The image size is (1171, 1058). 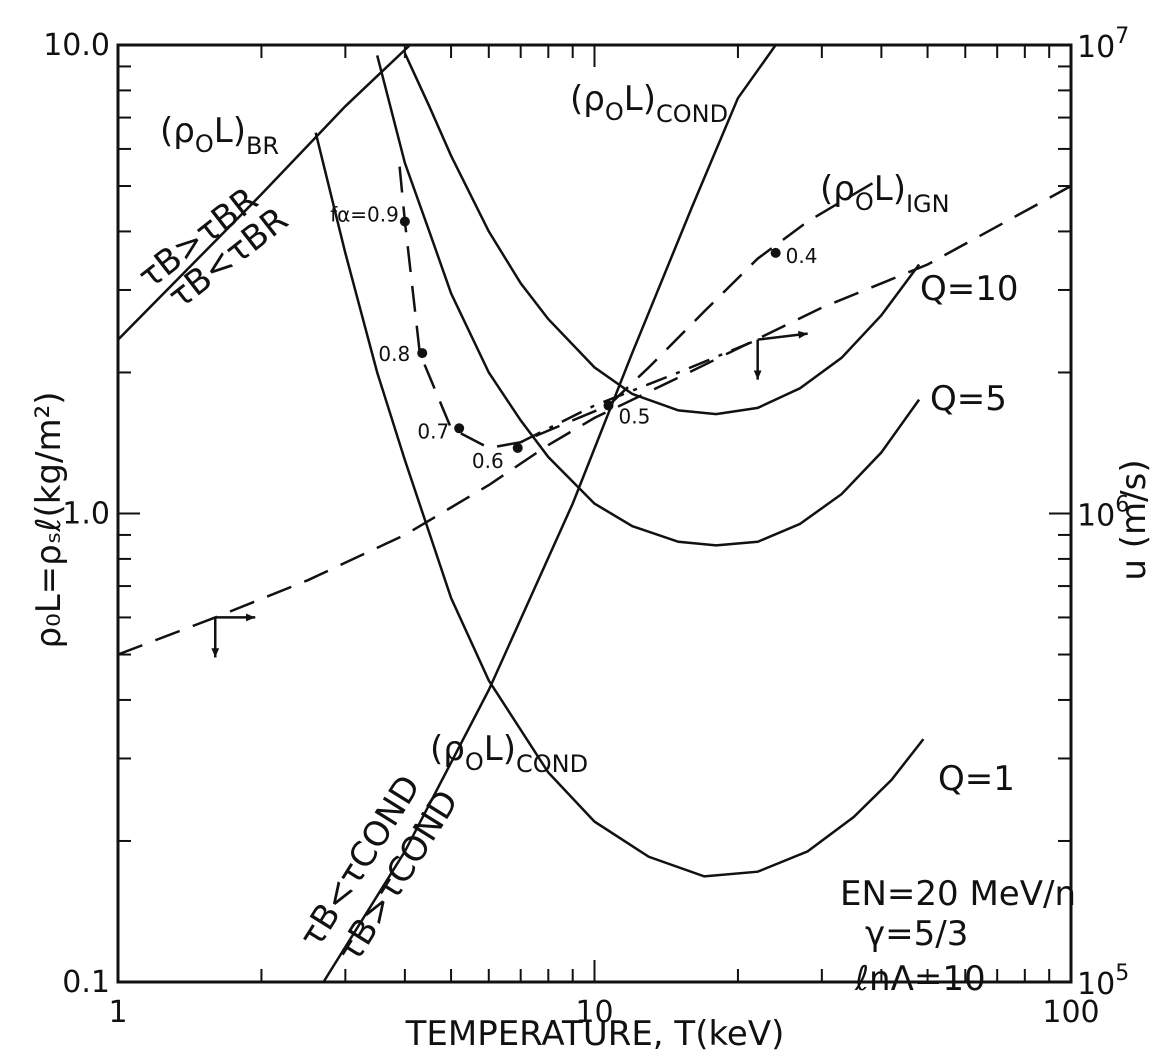 What do you see at coordinates (976, 779) in the screenshot?
I see `annotation-q1: Q=1` at bounding box center [976, 779].